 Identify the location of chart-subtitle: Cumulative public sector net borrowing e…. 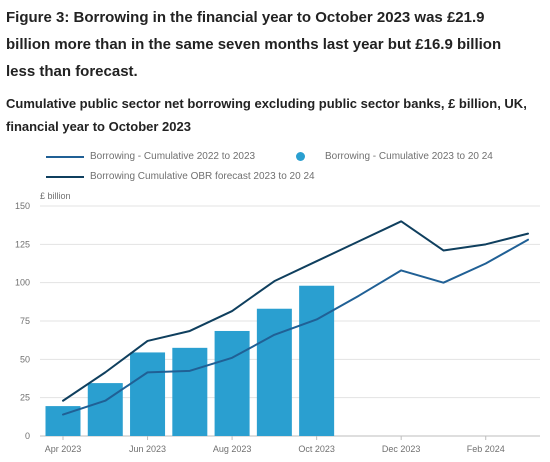
(266, 115).